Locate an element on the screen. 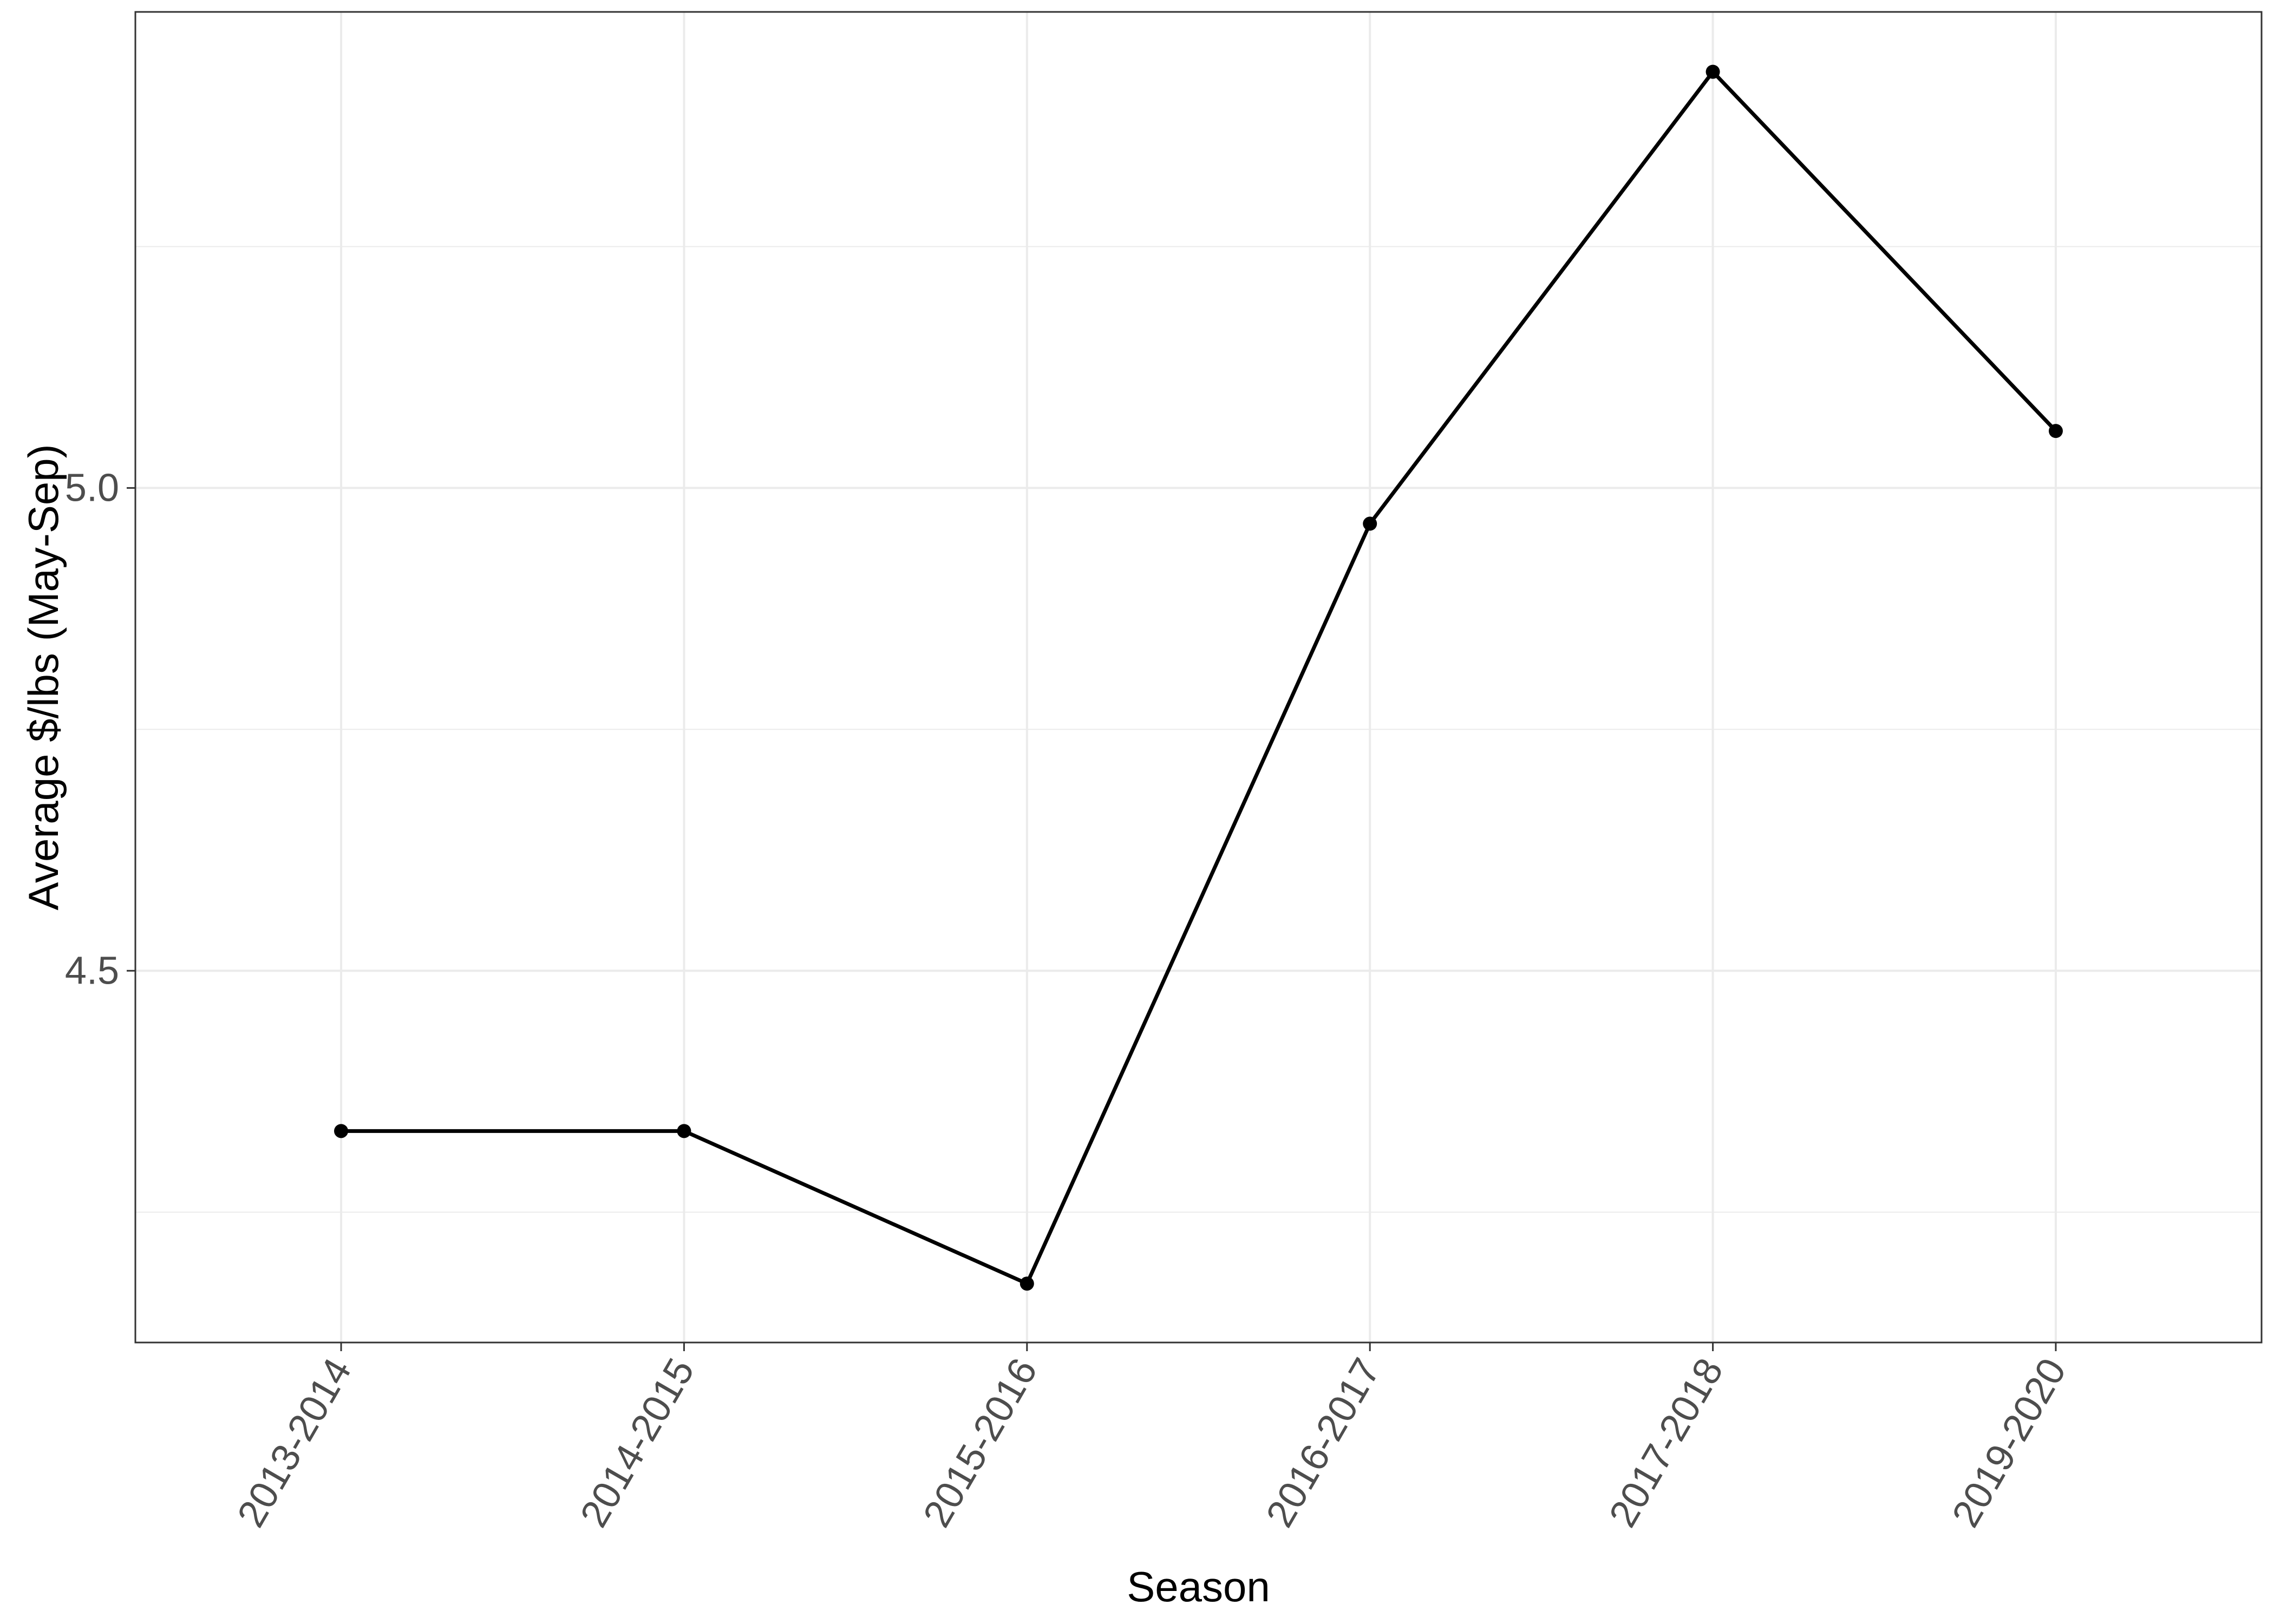  x-tick-label: 2014-2015 is located at coordinates (637, 1442).